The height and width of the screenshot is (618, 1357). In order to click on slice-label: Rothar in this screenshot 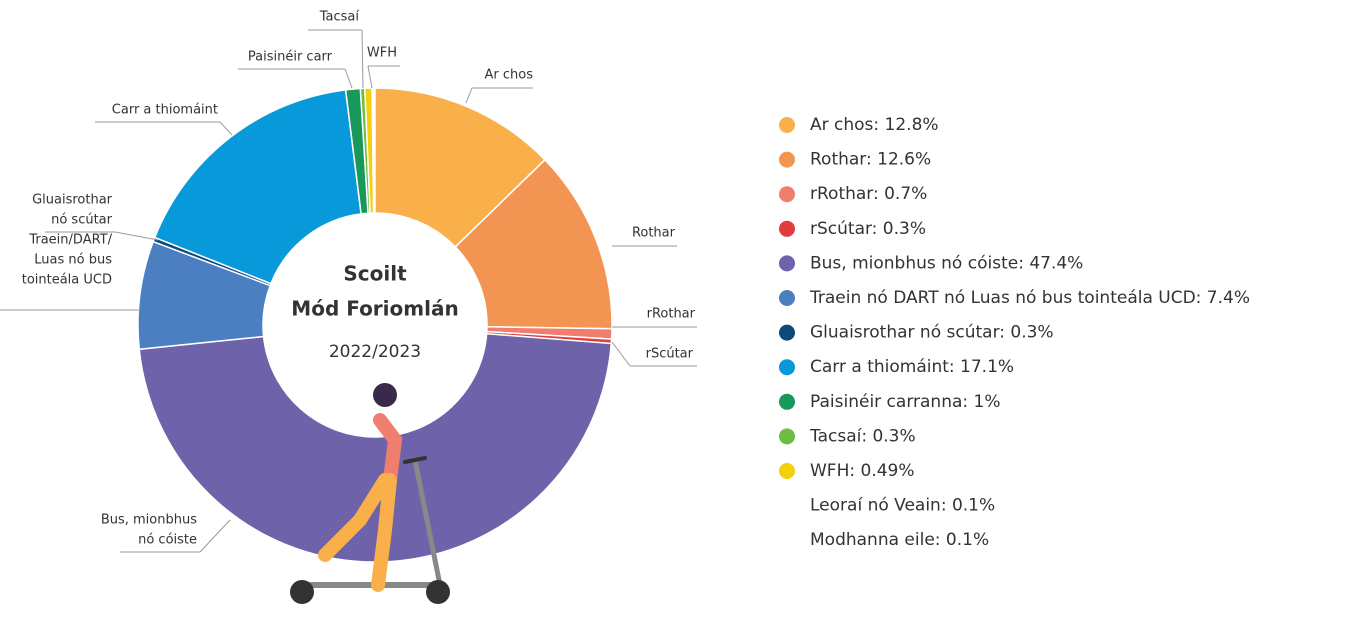, I will do `click(654, 233)`.